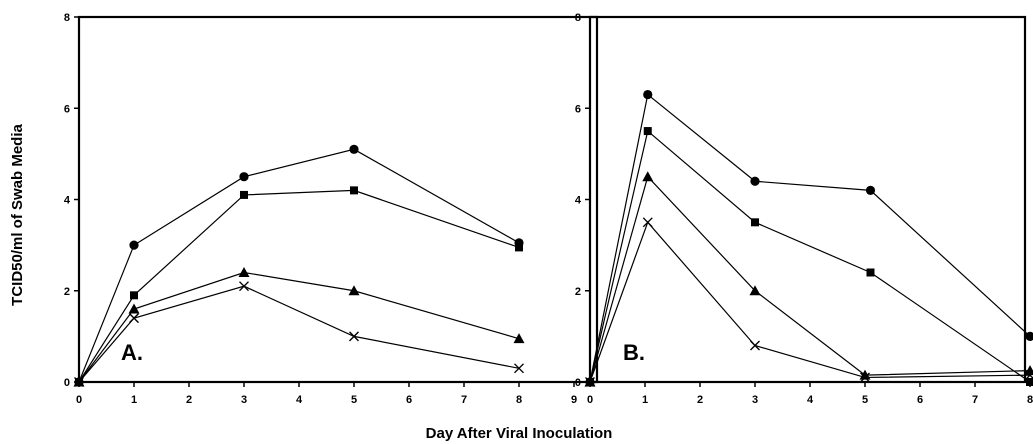 The width and height of the screenshot is (1033, 444). I want to click on panel-a-y-tick-label: 4, so click(67, 201).